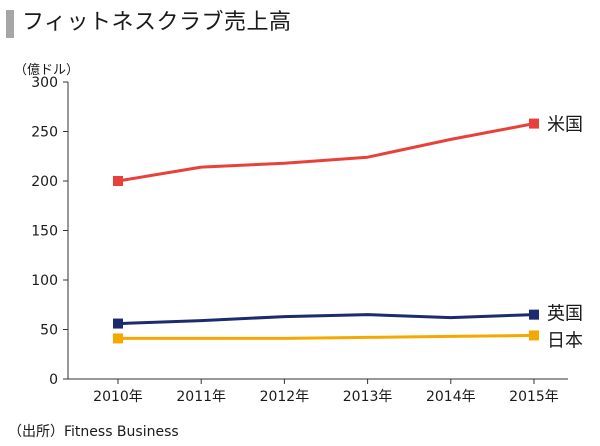  Describe the element at coordinates (44, 281) in the screenshot. I see `y-tick-label: 100` at that location.